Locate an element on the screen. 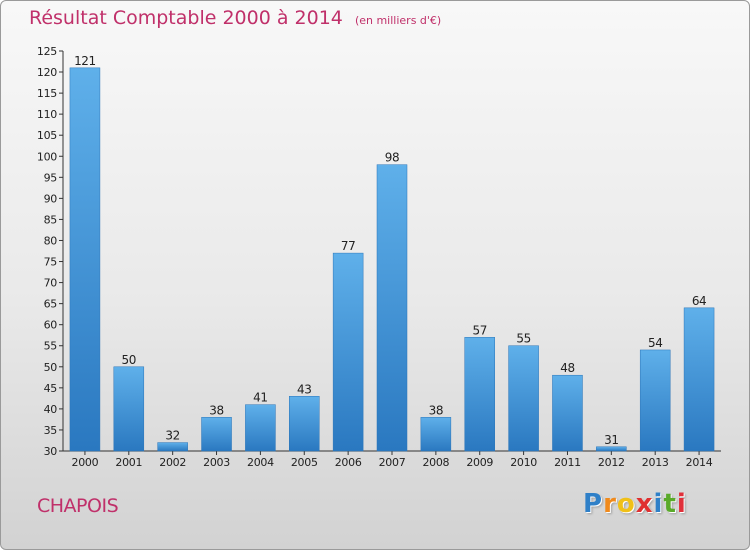 Image resolution: width=750 pixels, height=550 pixels. y-tick-label: 110 is located at coordinates (47, 114).